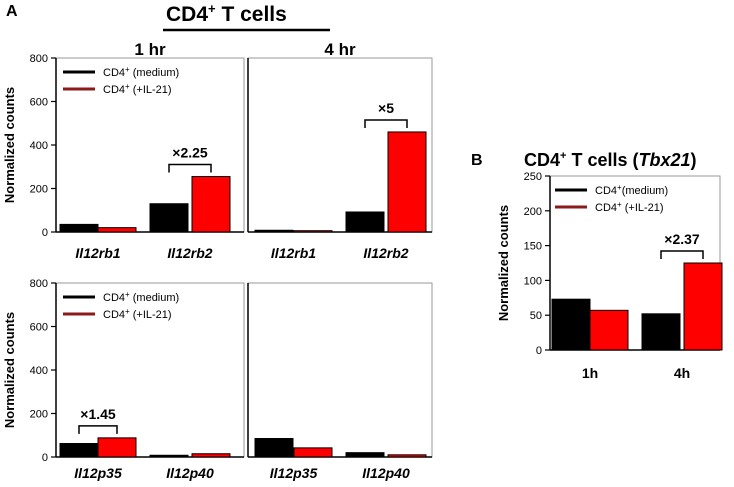  Describe the element at coordinates (590, 373) in the screenshot. I see `x-tick-label: 1h` at that location.